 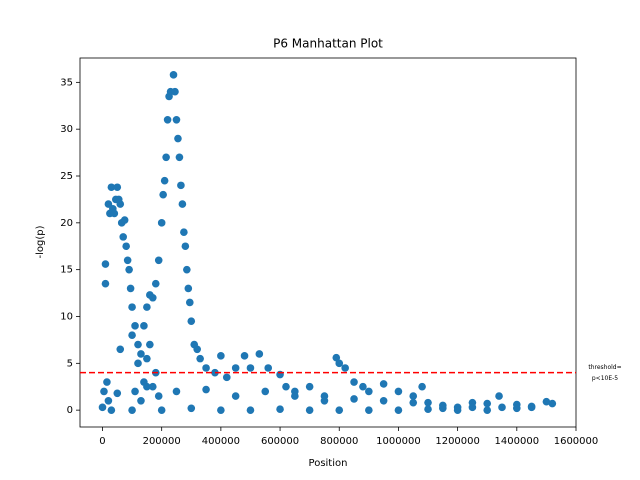 I want to click on y-tick-label: 5, so click(x=70, y=363).